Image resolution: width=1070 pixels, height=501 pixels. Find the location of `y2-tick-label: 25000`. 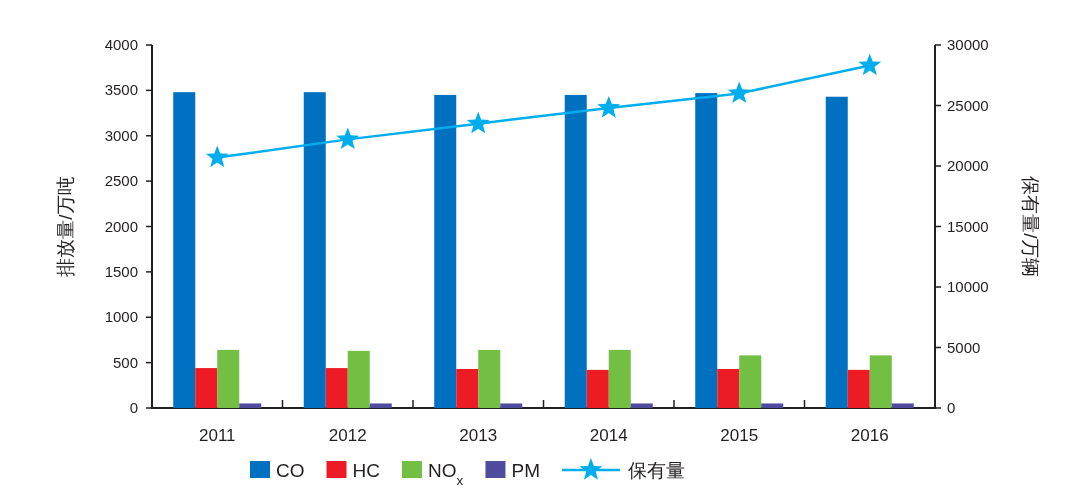

y2-tick-label: 25000 is located at coordinates (968, 105).